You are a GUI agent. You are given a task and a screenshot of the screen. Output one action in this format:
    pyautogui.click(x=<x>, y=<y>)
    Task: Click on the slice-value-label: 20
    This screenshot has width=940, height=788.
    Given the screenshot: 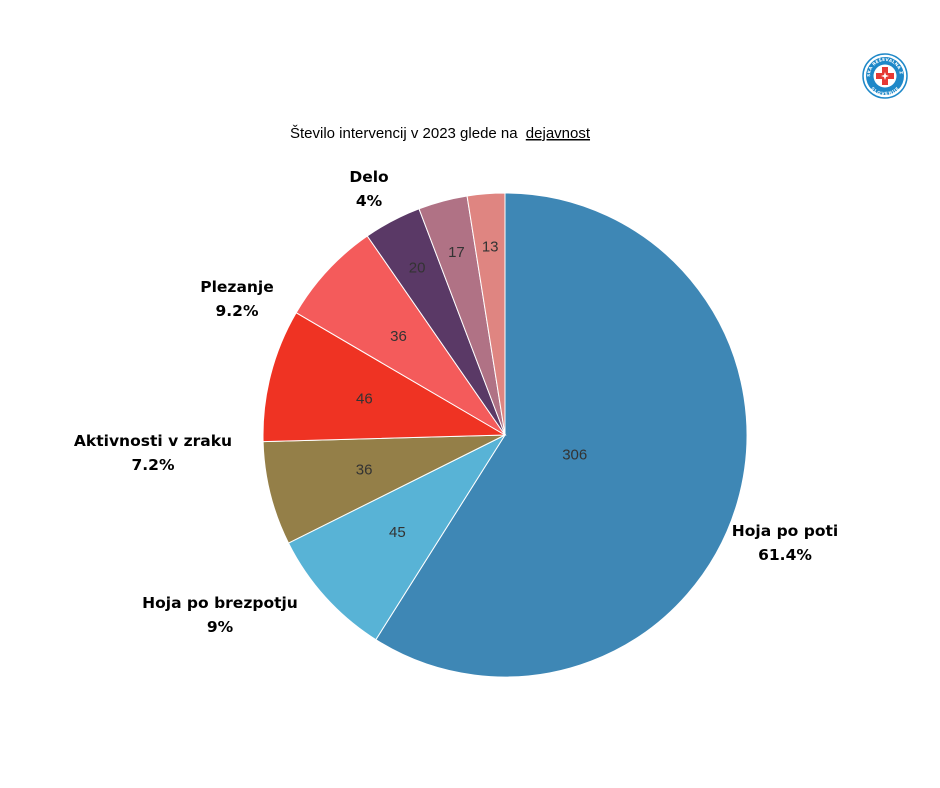 What is the action you would take?
    pyautogui.click(x=417, y=267)
    